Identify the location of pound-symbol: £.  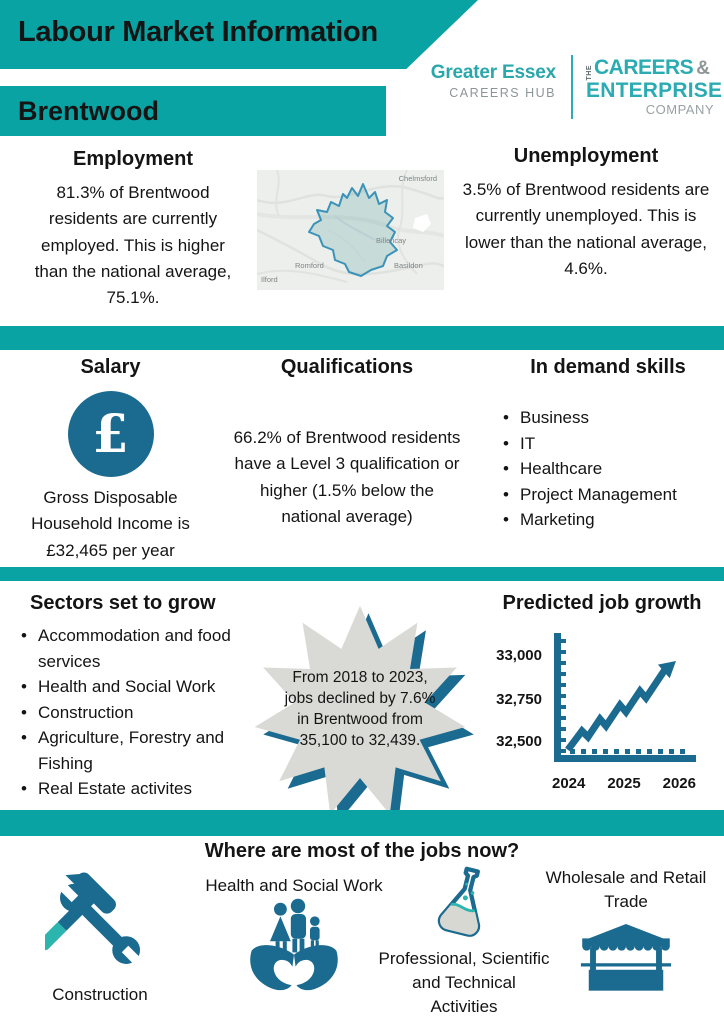
(110, 434).